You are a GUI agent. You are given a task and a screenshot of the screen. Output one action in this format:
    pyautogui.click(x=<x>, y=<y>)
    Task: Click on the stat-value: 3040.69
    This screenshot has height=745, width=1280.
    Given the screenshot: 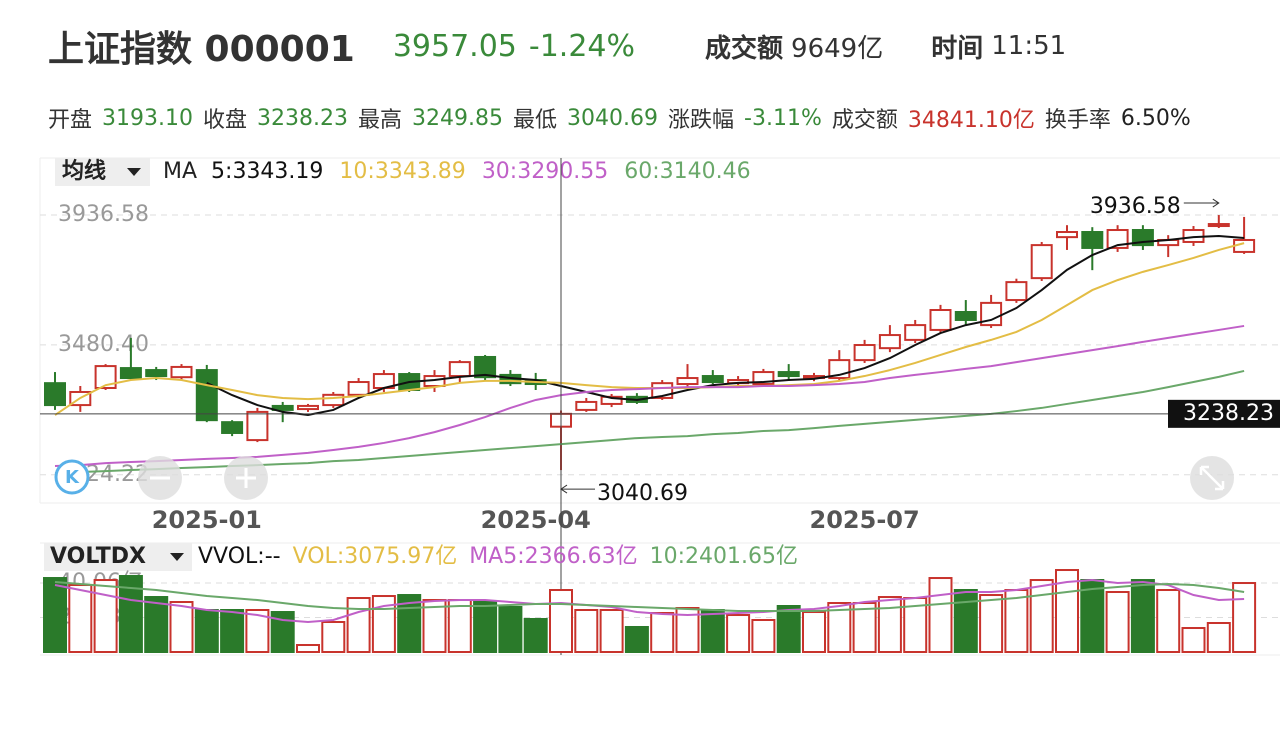 What is the action you would take?
    pyautogui.click(x=612, y=118)
    